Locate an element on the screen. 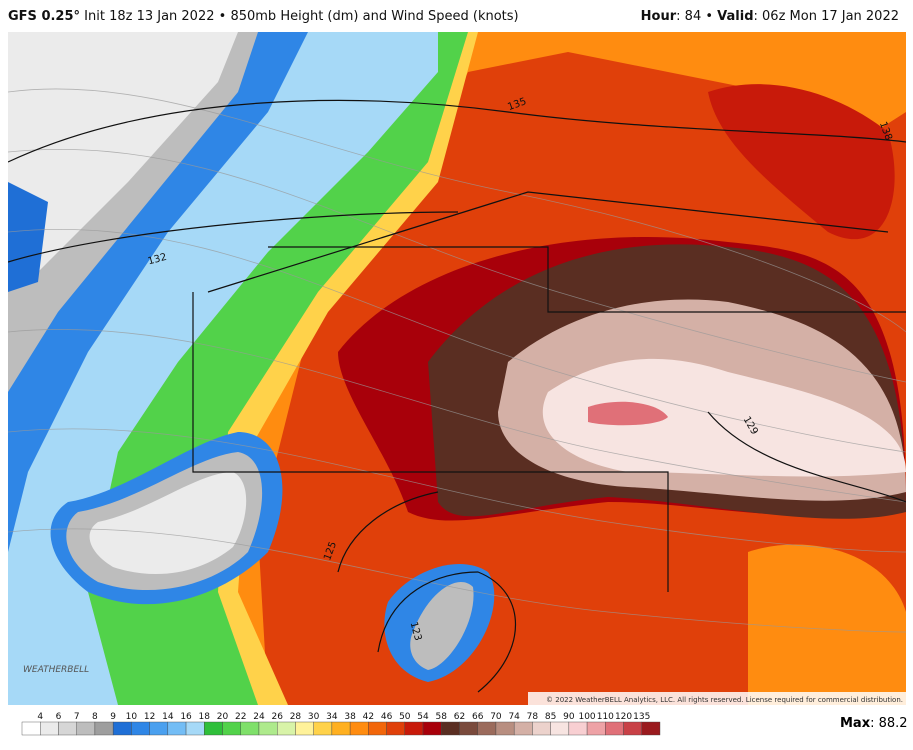 The image size is (913, 750). colorbar-label: 12 is located at coordinates (149, 717).